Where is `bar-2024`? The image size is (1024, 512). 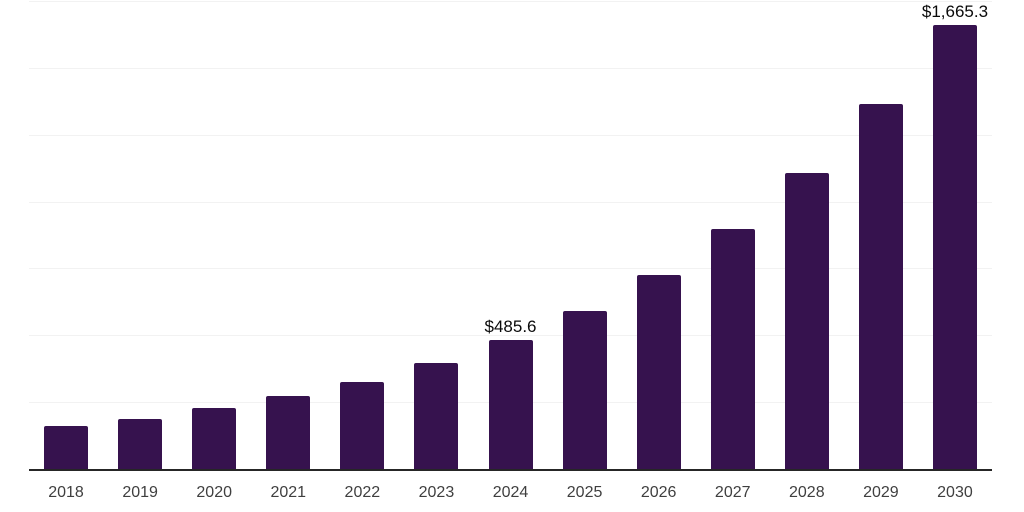 bar-2024 is located at coordinates (510, 405).